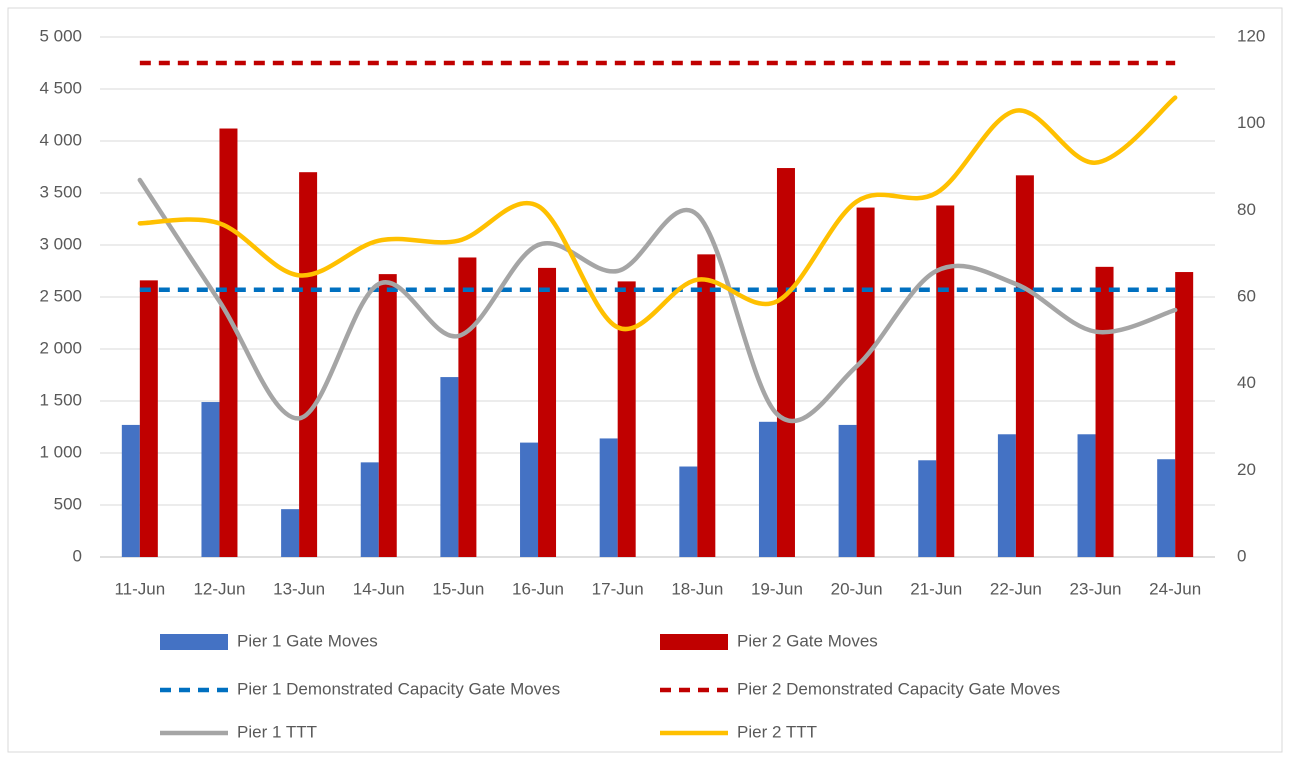 The height and width of the screenshot is (765, 1290). Describe the element at coordinates (60, 191) in the screenshot. I see `y-tick-label: 3 500` at that location.